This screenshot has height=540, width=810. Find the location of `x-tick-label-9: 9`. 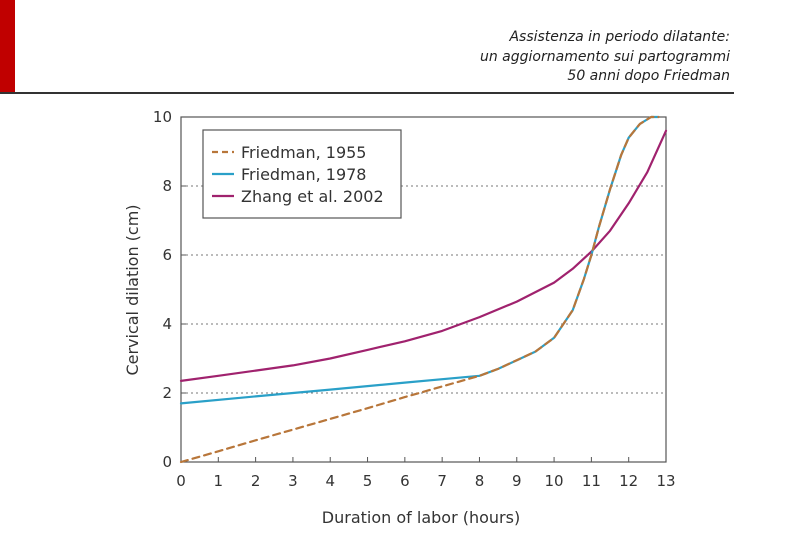

x-tick-label-9: 9 is located at coordinates (517, 481).